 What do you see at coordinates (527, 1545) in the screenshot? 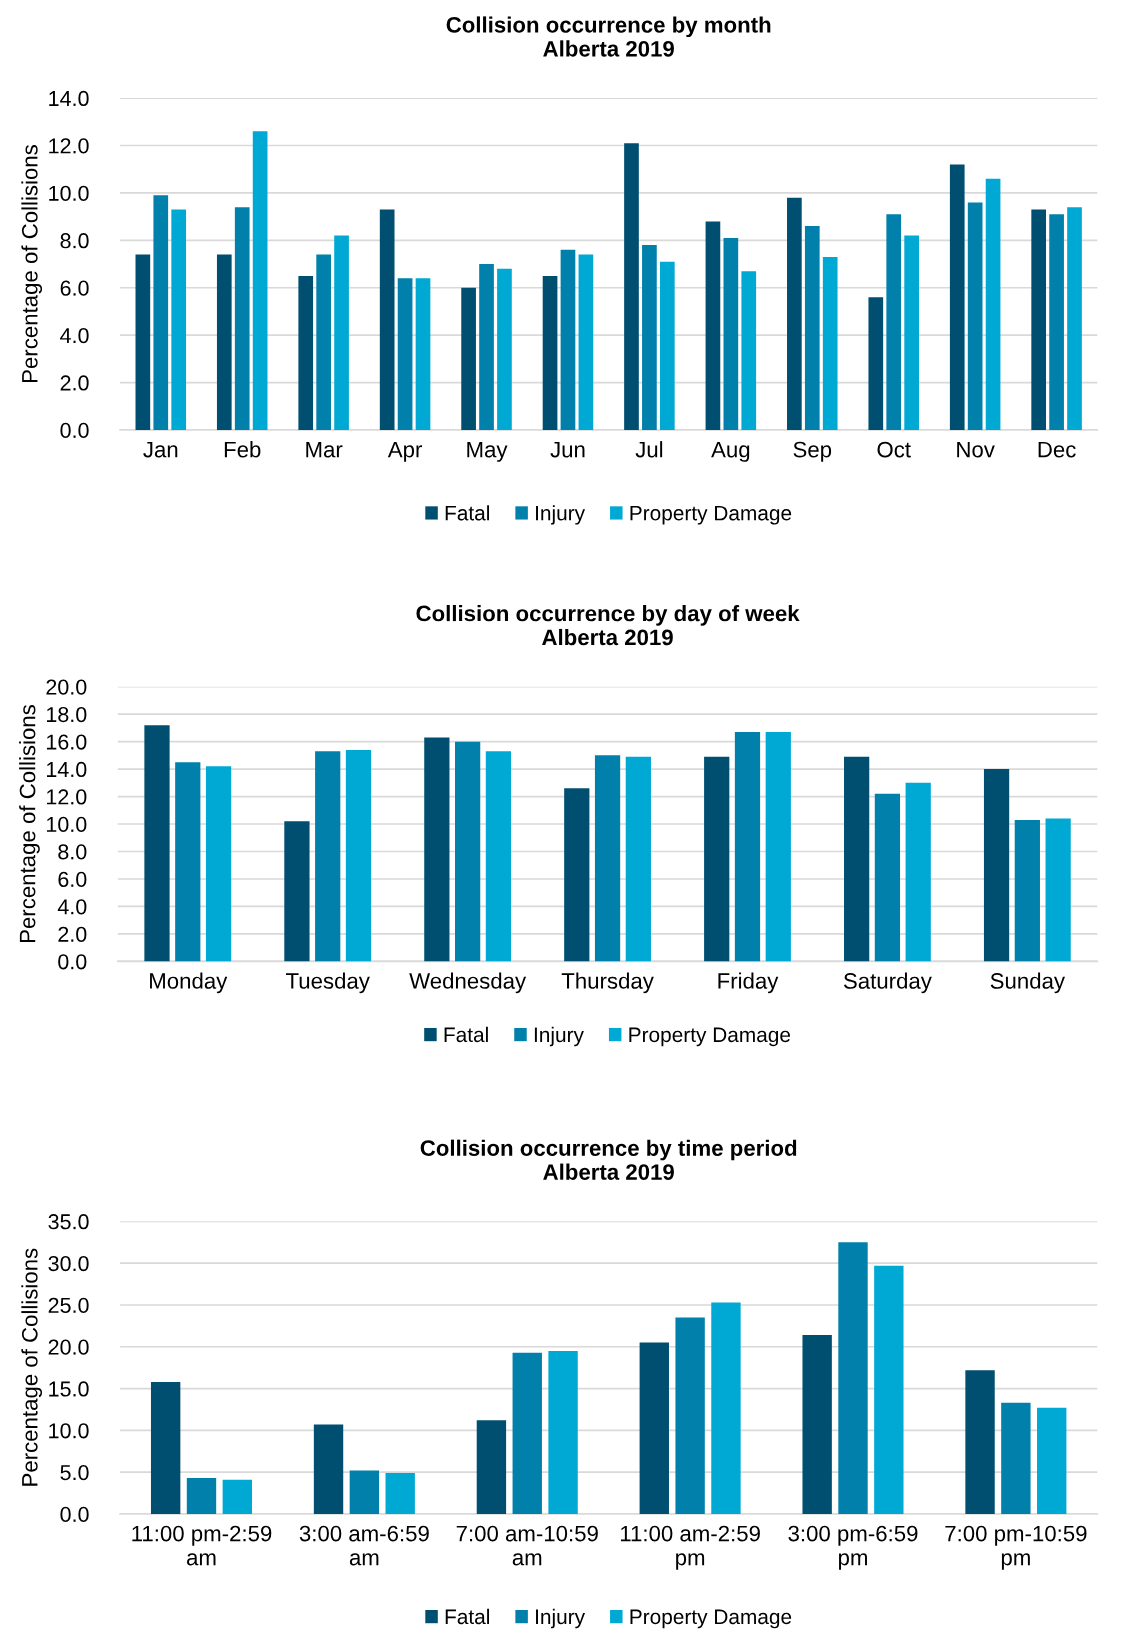
I see `x-tick-label: 7:00 am-10:59 am` at bounding box center [527, 1545].